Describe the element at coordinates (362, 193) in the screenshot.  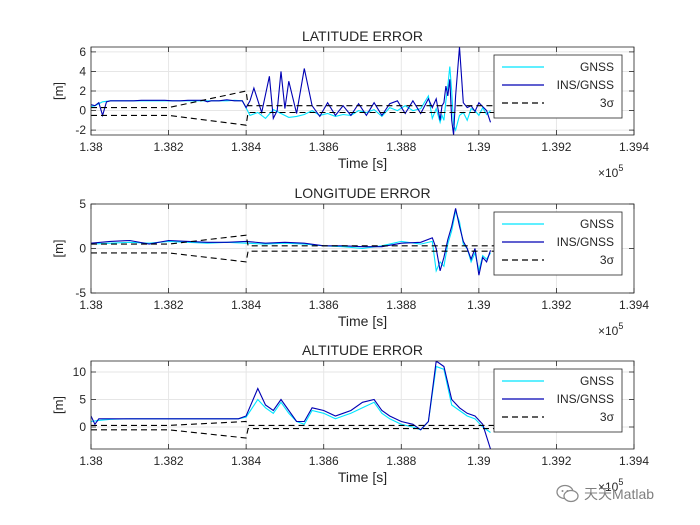
I see `chart-title: LONGITUDE ERROR` at that location.